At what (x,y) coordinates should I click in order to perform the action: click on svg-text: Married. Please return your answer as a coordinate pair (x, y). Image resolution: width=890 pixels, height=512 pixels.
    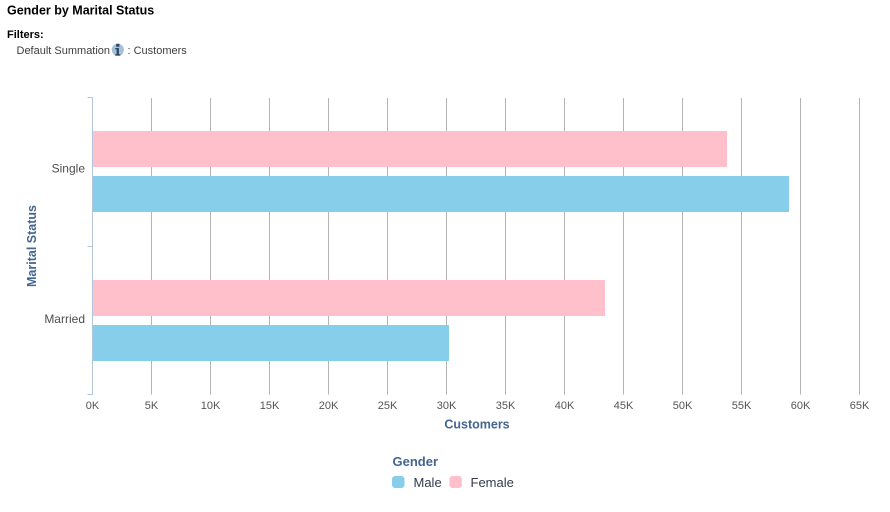
    Looking at the image, I should click on (64, 319).